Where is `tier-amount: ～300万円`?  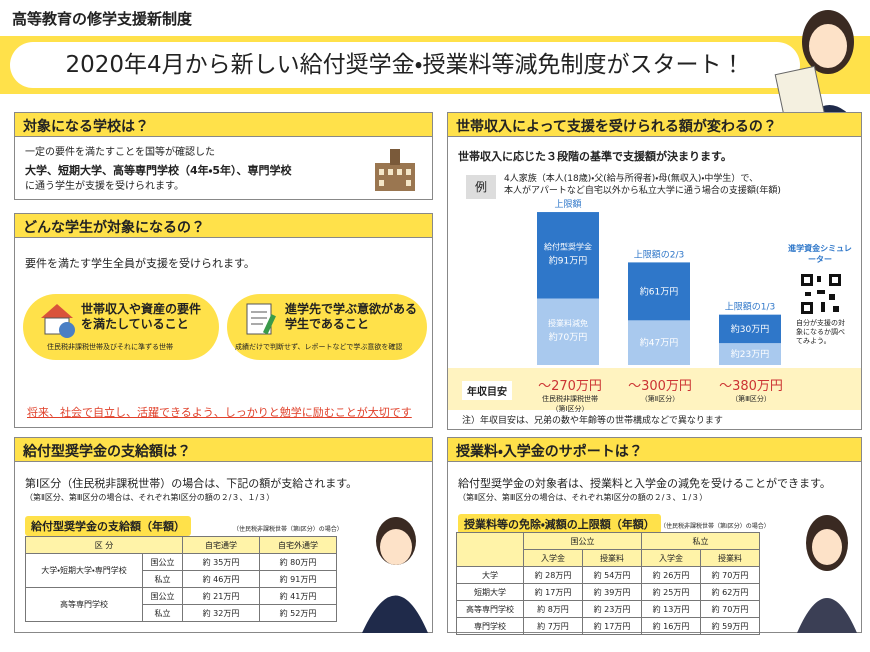 tier-amount: ～300万円 is located at coordinates (660, 386).